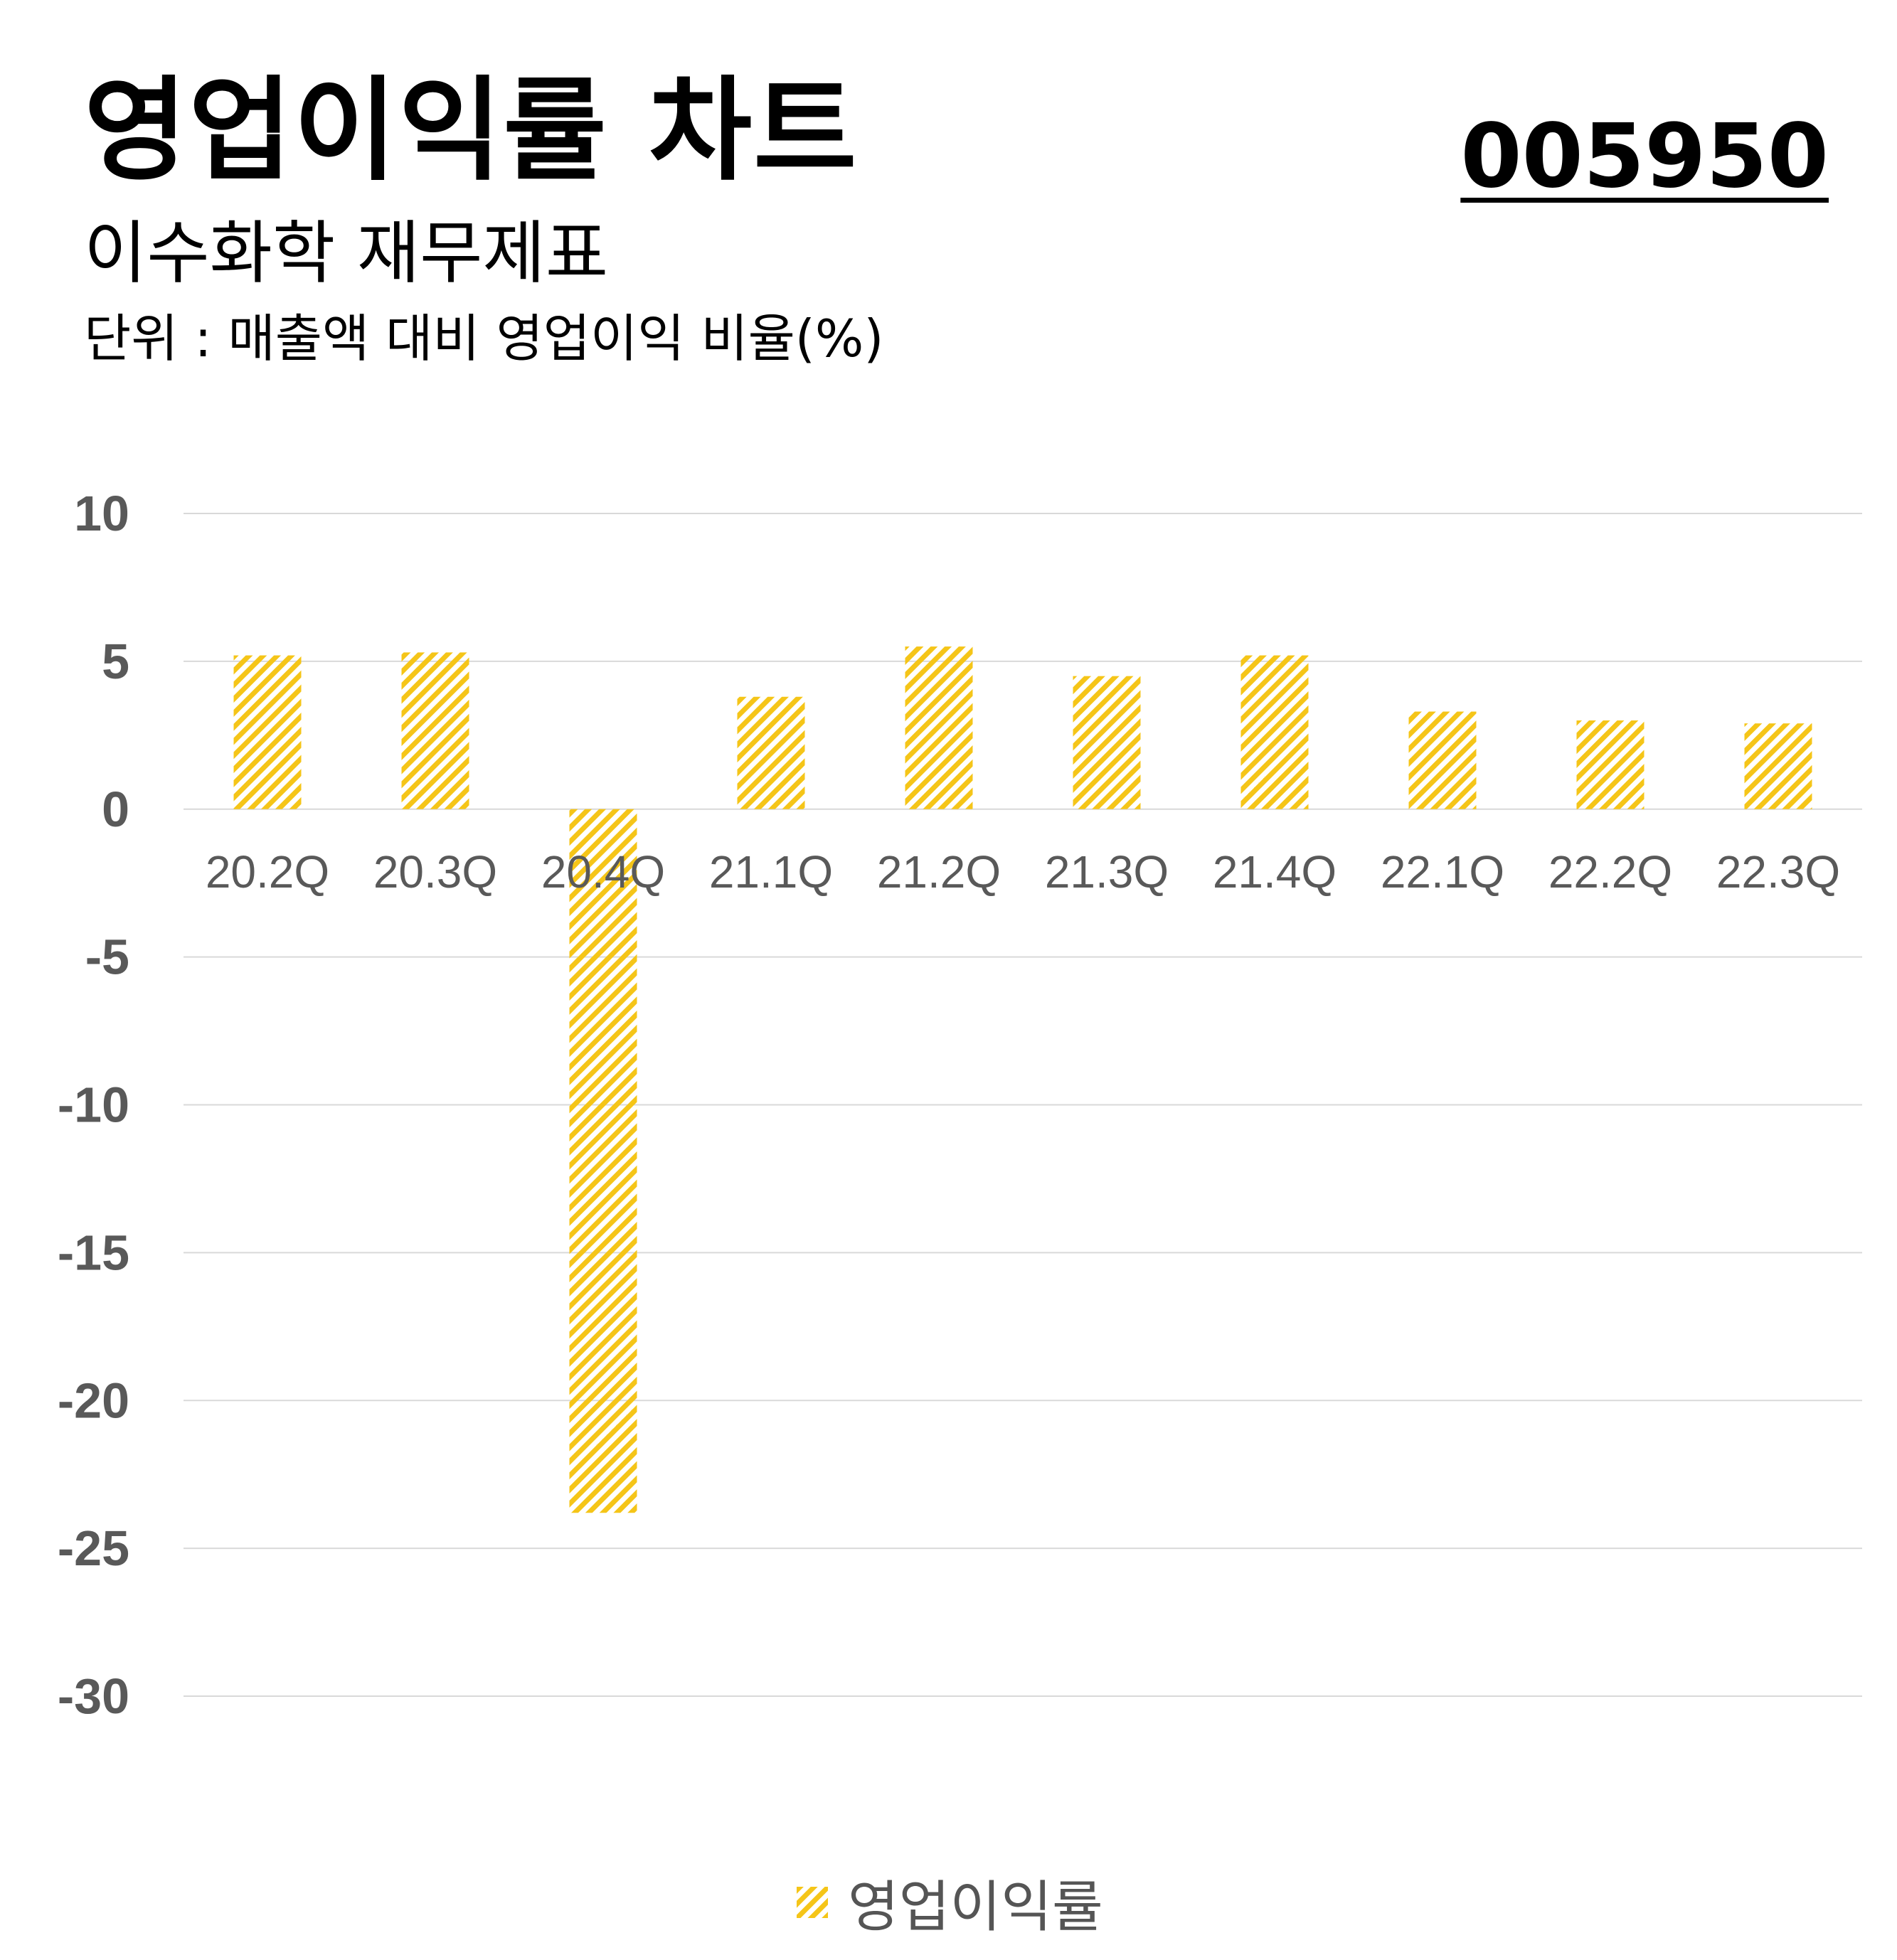  I want to click on chart-title: 영업이익률 차트, so click(472, 130).